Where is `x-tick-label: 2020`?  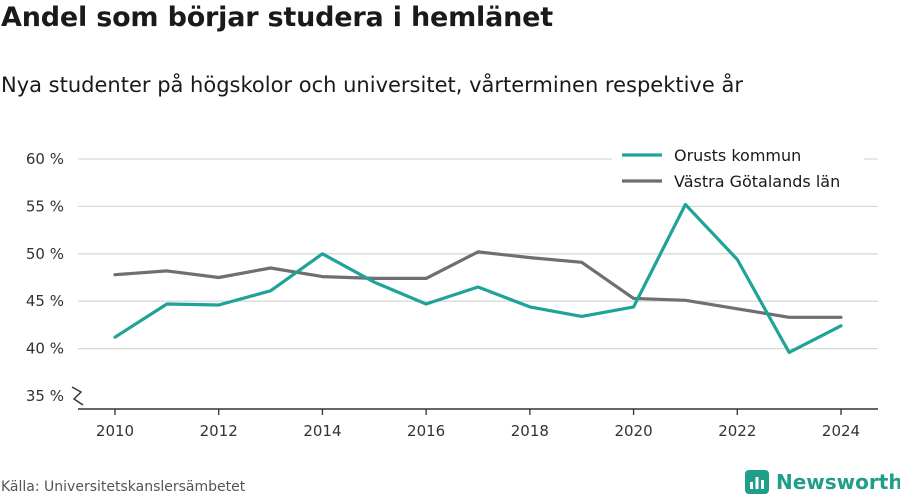
x-tick-label: 2020 is located at coordinates (633, 431).